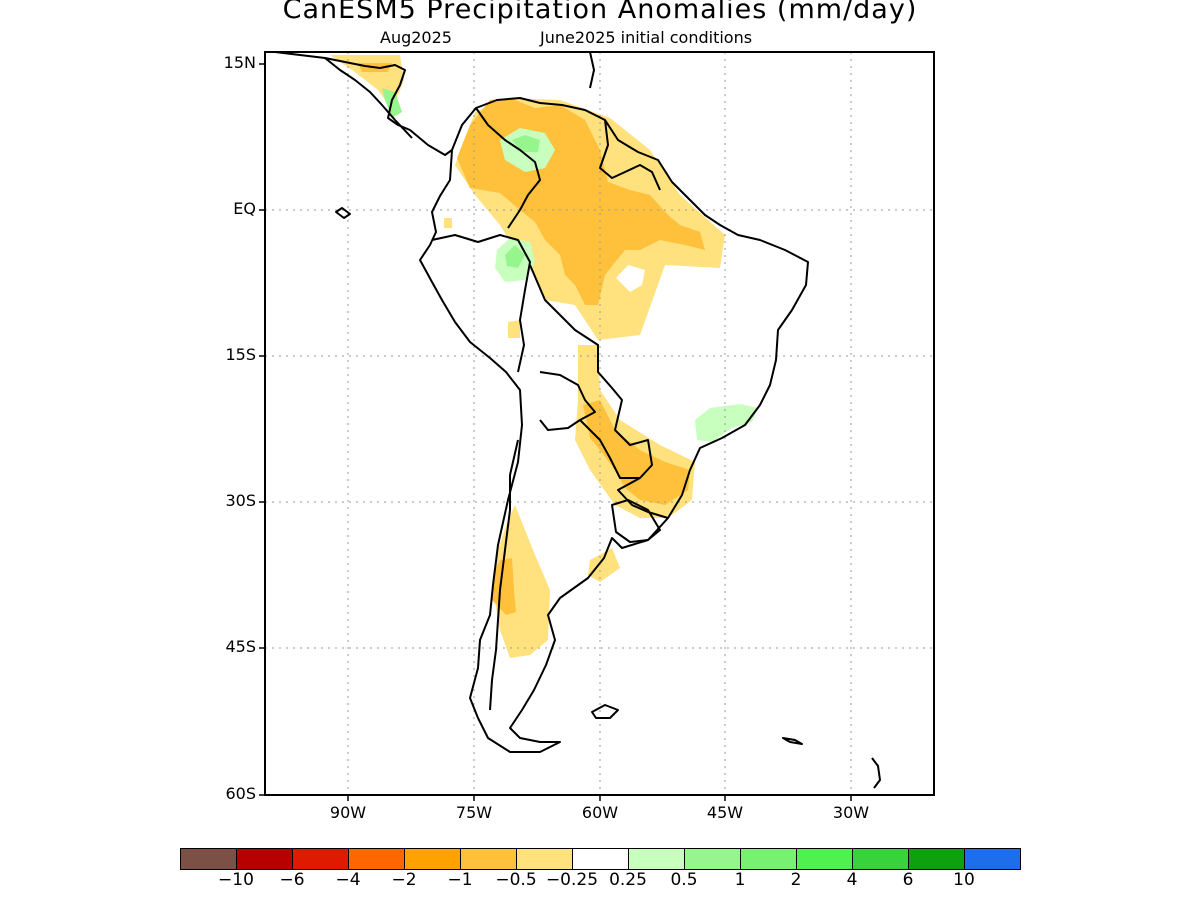 The image size is (1200, 900). I want to click on y-tick-30s: 30S, so click(240, 500).